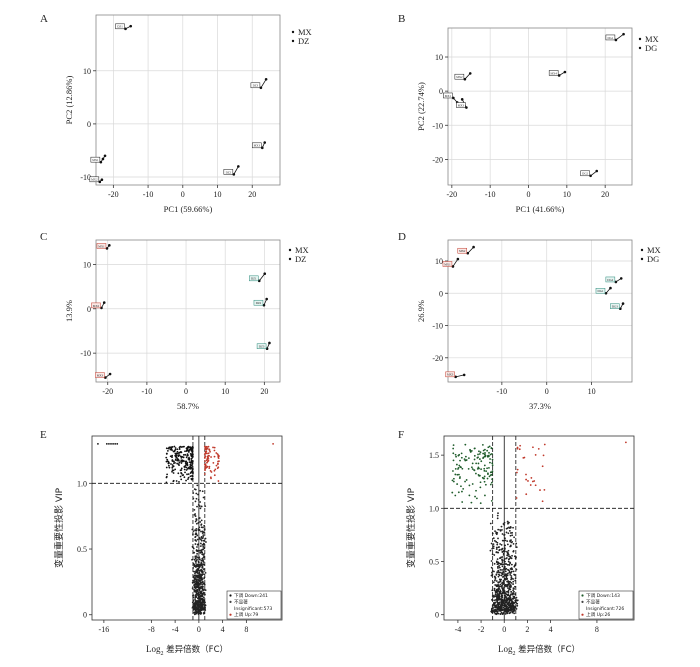  I want to click on y-tick-label: 0.5, so click(434, 562).